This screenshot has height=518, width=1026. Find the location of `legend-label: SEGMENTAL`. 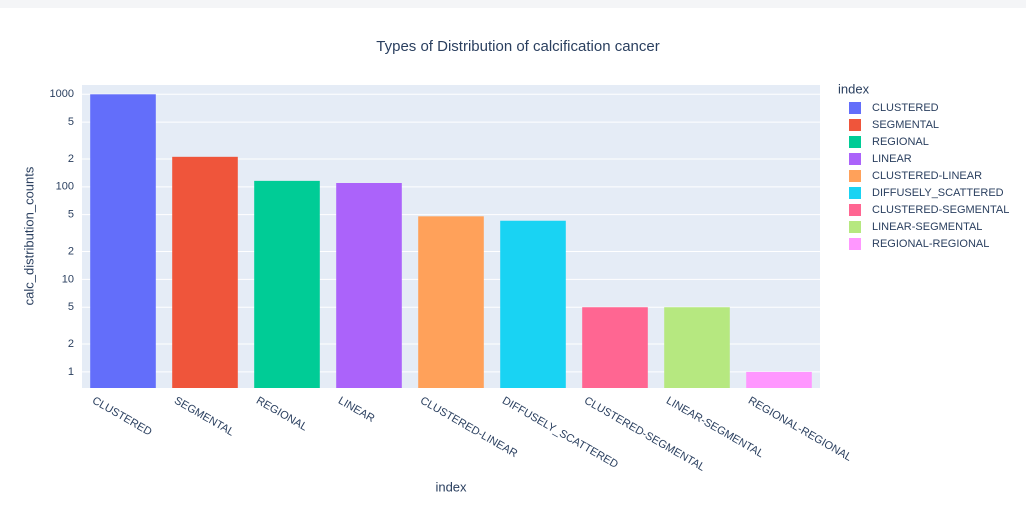

legend-label: SEGMENTAL is located at coordinates (905, 125).